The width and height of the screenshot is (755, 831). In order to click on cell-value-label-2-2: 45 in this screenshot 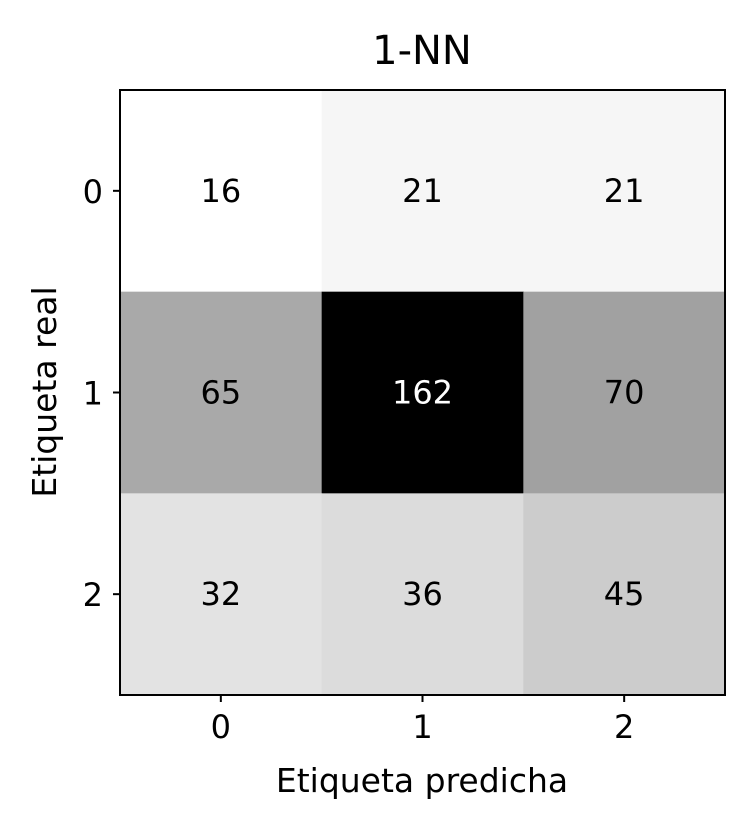, I will do `click(624, 594)`.